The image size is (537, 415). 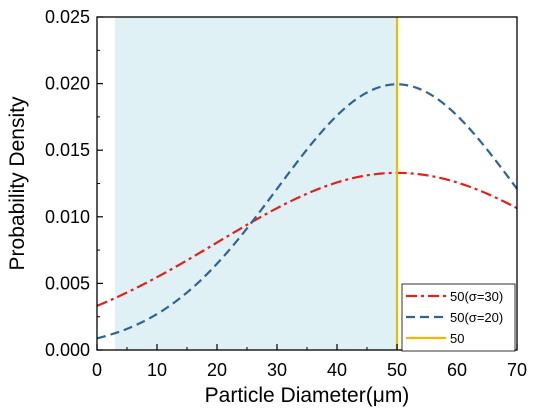 What do you see at coordinates (157, 370) in the screenshot?
I see `x-tick-label: 10` at bounding box center [157, 370].